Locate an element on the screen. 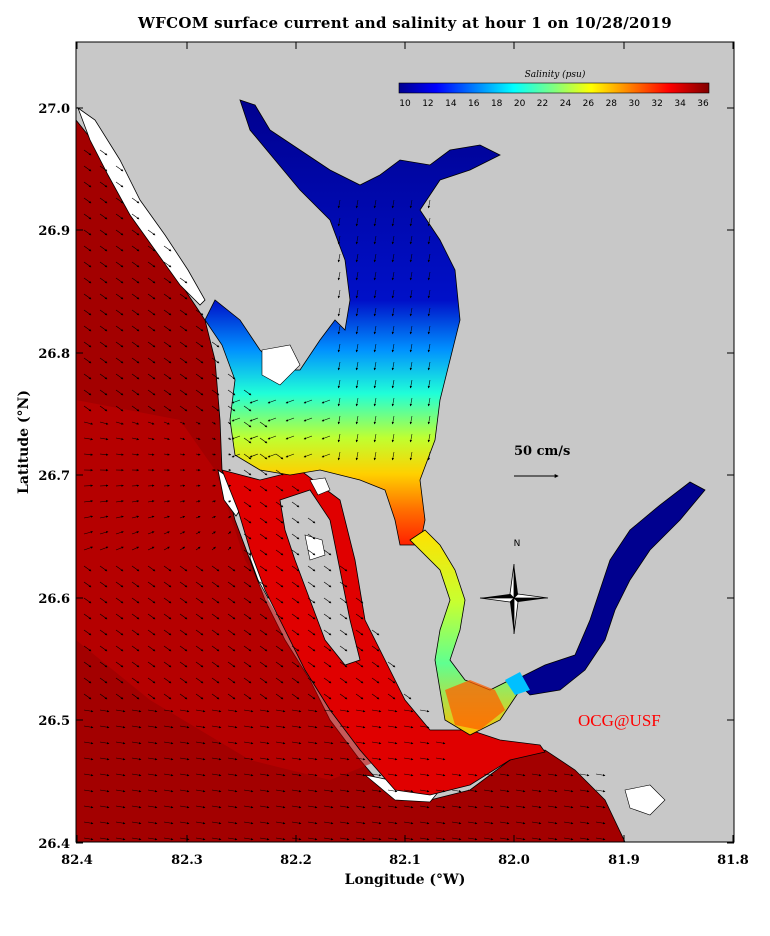  x-tick-label: 82.2 is located at coordinates (296, 860).